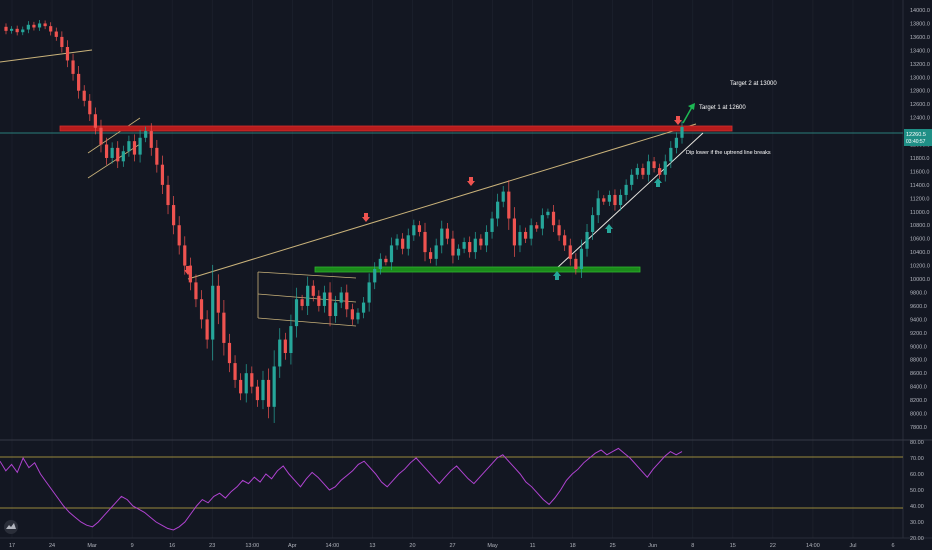  I want to click on price-tick-label: 11400.0, so click(919, 186).